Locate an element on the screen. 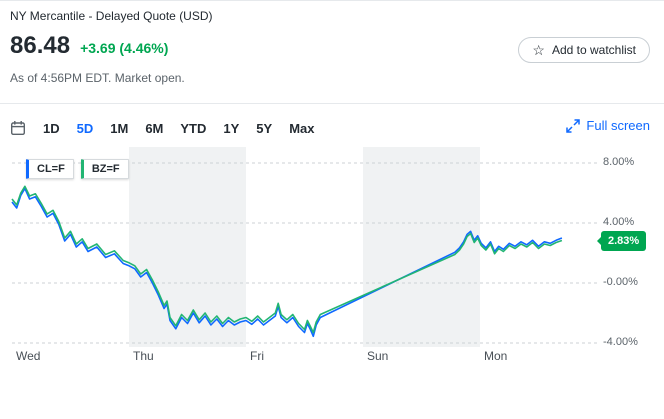  date-range-picker-button is located at coordinates (18, 128).